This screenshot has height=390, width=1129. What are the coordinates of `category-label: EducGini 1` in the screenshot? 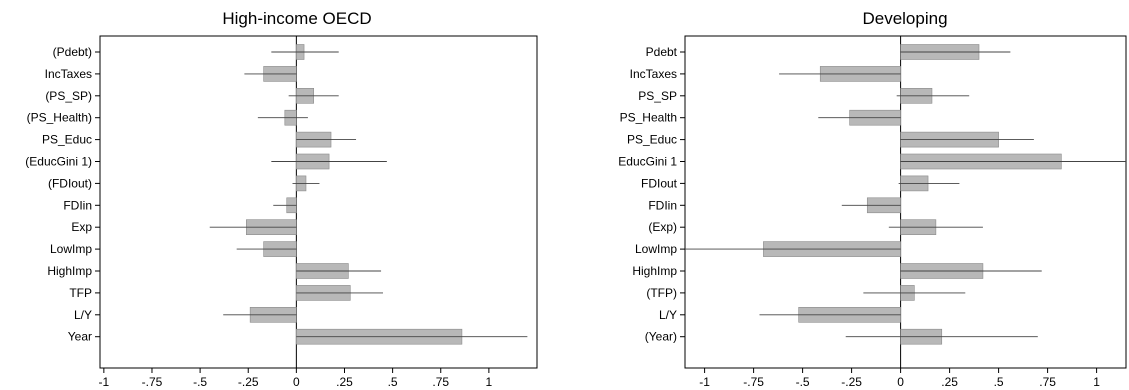 It's located at (647, 162).